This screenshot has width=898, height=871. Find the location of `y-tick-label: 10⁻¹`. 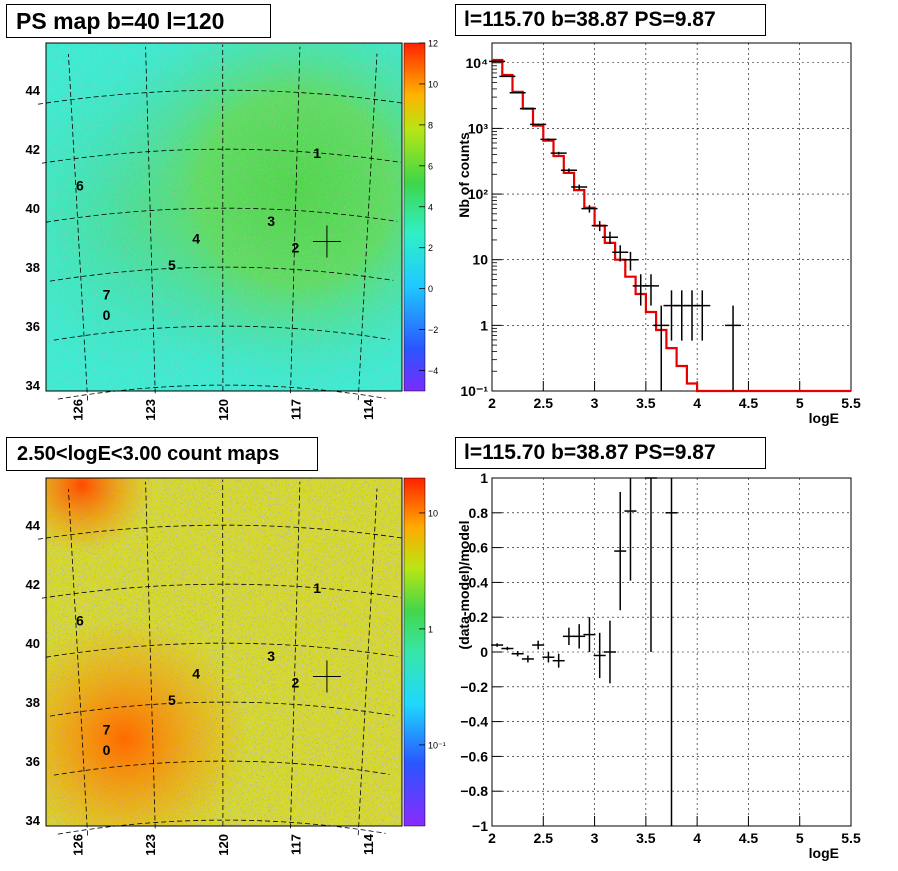

y-tick-label: 10⁻¹ is located at coordinates (474, 391).